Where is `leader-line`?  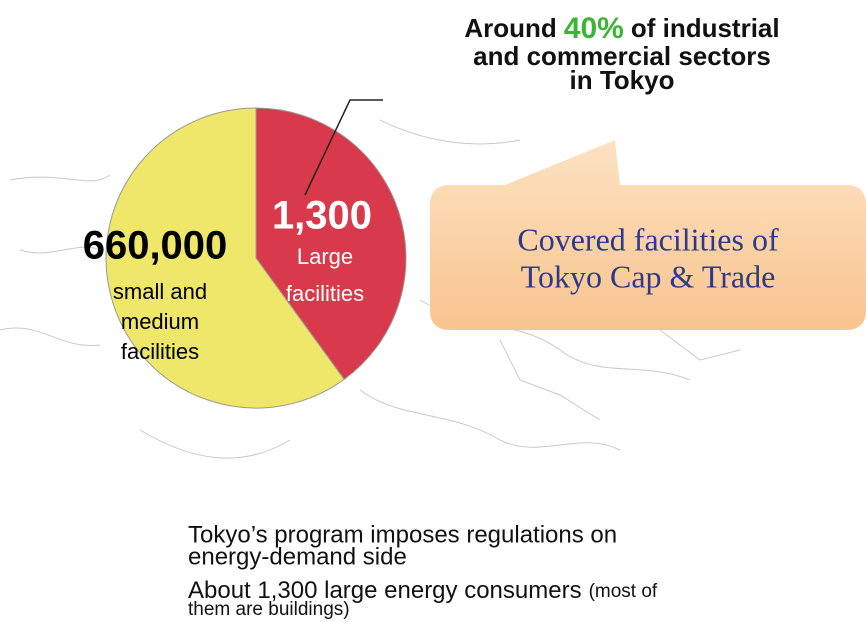
leader-line is located at coordinates (343, 147).